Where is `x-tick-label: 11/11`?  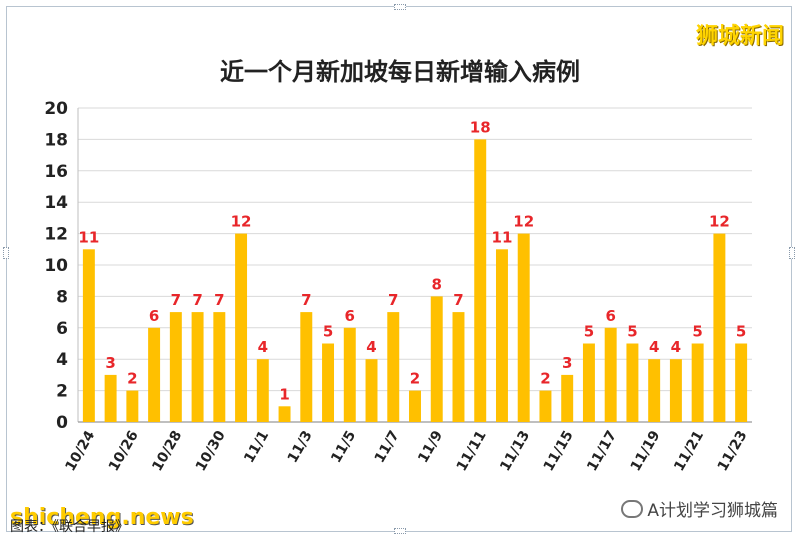
x-tick-label: 11/11 is located at coordinates (472, 451).